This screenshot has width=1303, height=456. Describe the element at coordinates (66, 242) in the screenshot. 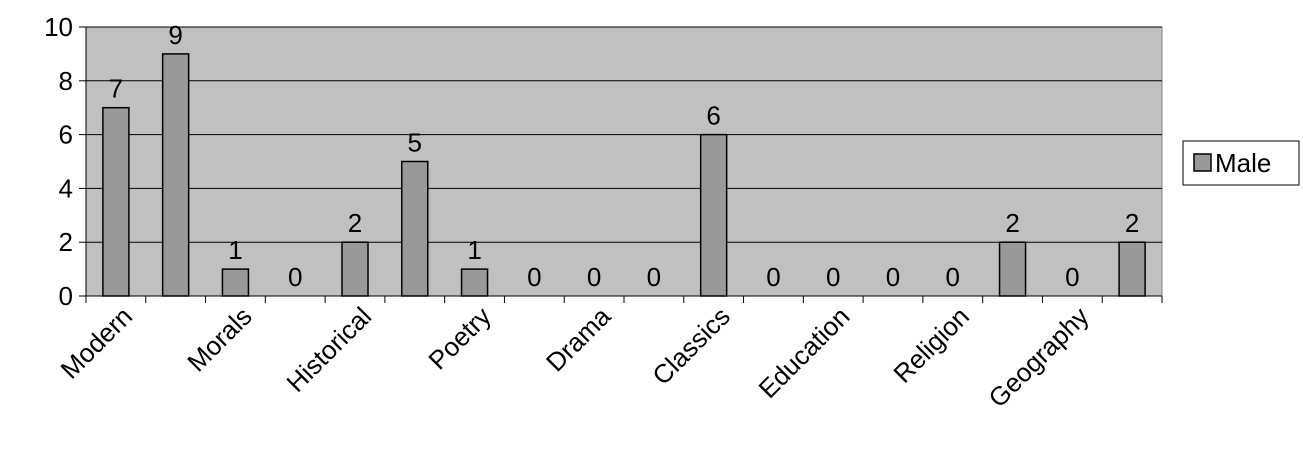

I see `y-tick-label: 2` at that location.